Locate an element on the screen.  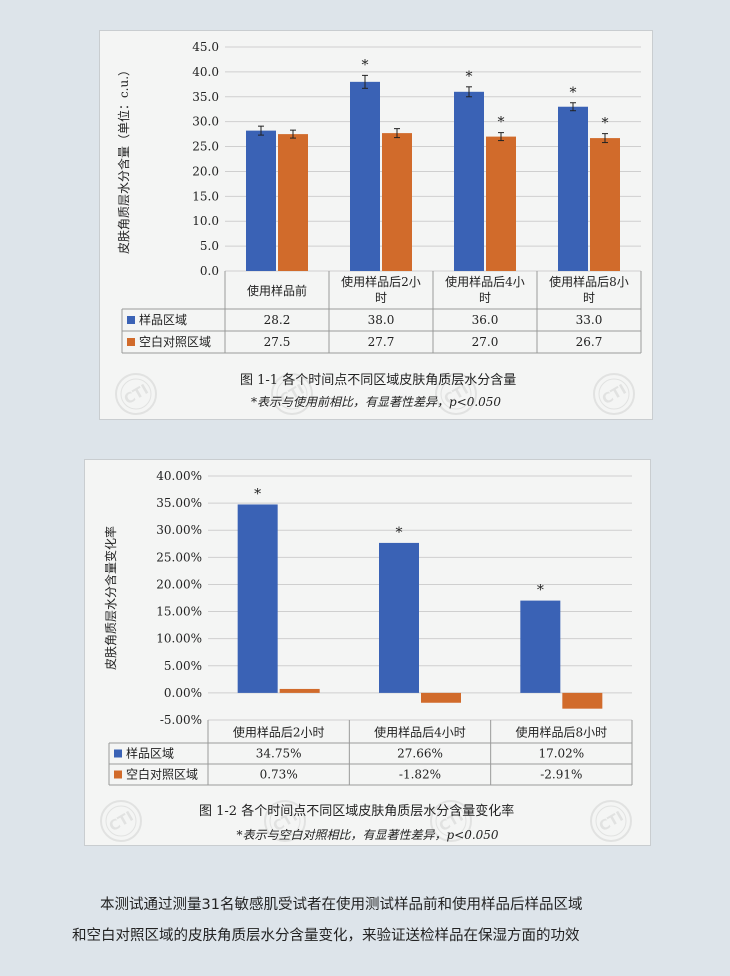
data-label: 27.66% is located at coordinates (420, 754).